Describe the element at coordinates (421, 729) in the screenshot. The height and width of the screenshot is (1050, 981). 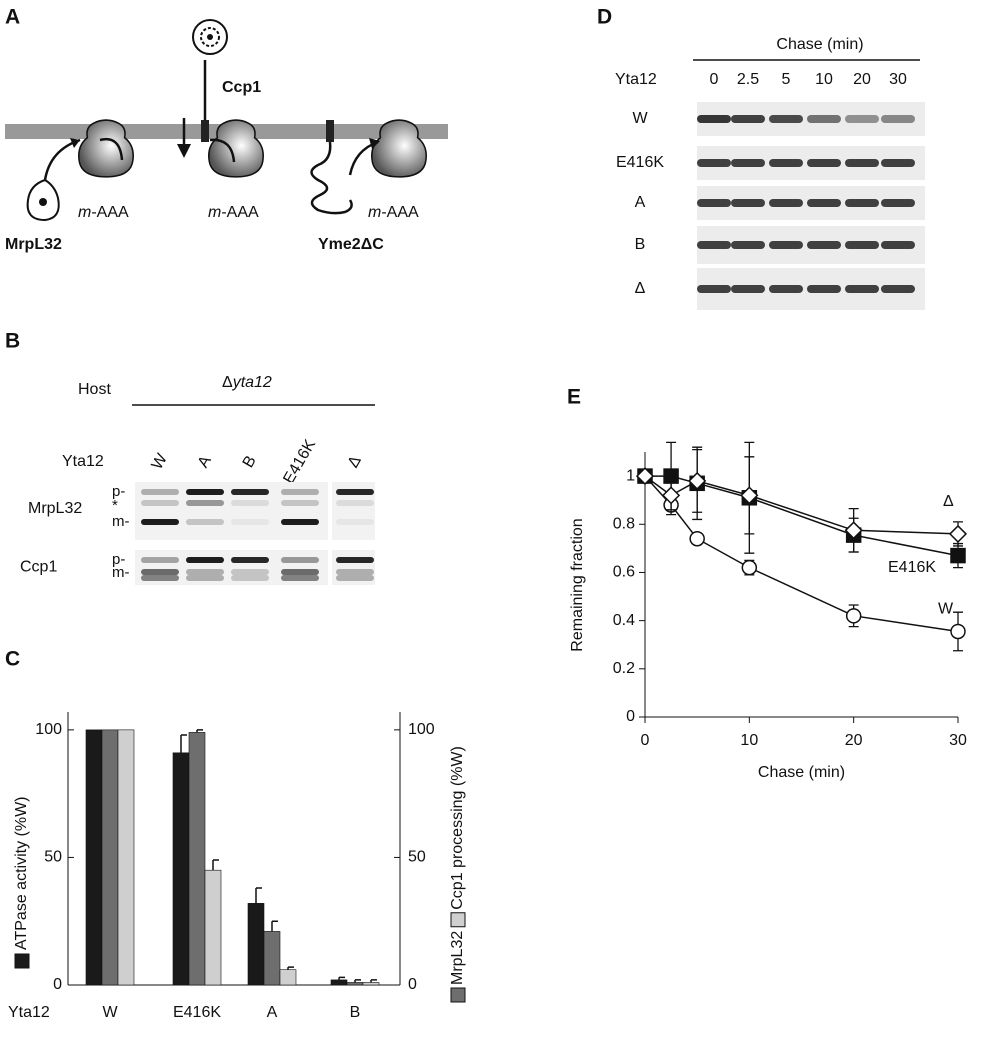
I see `y2-tick-label: 100` at that location.